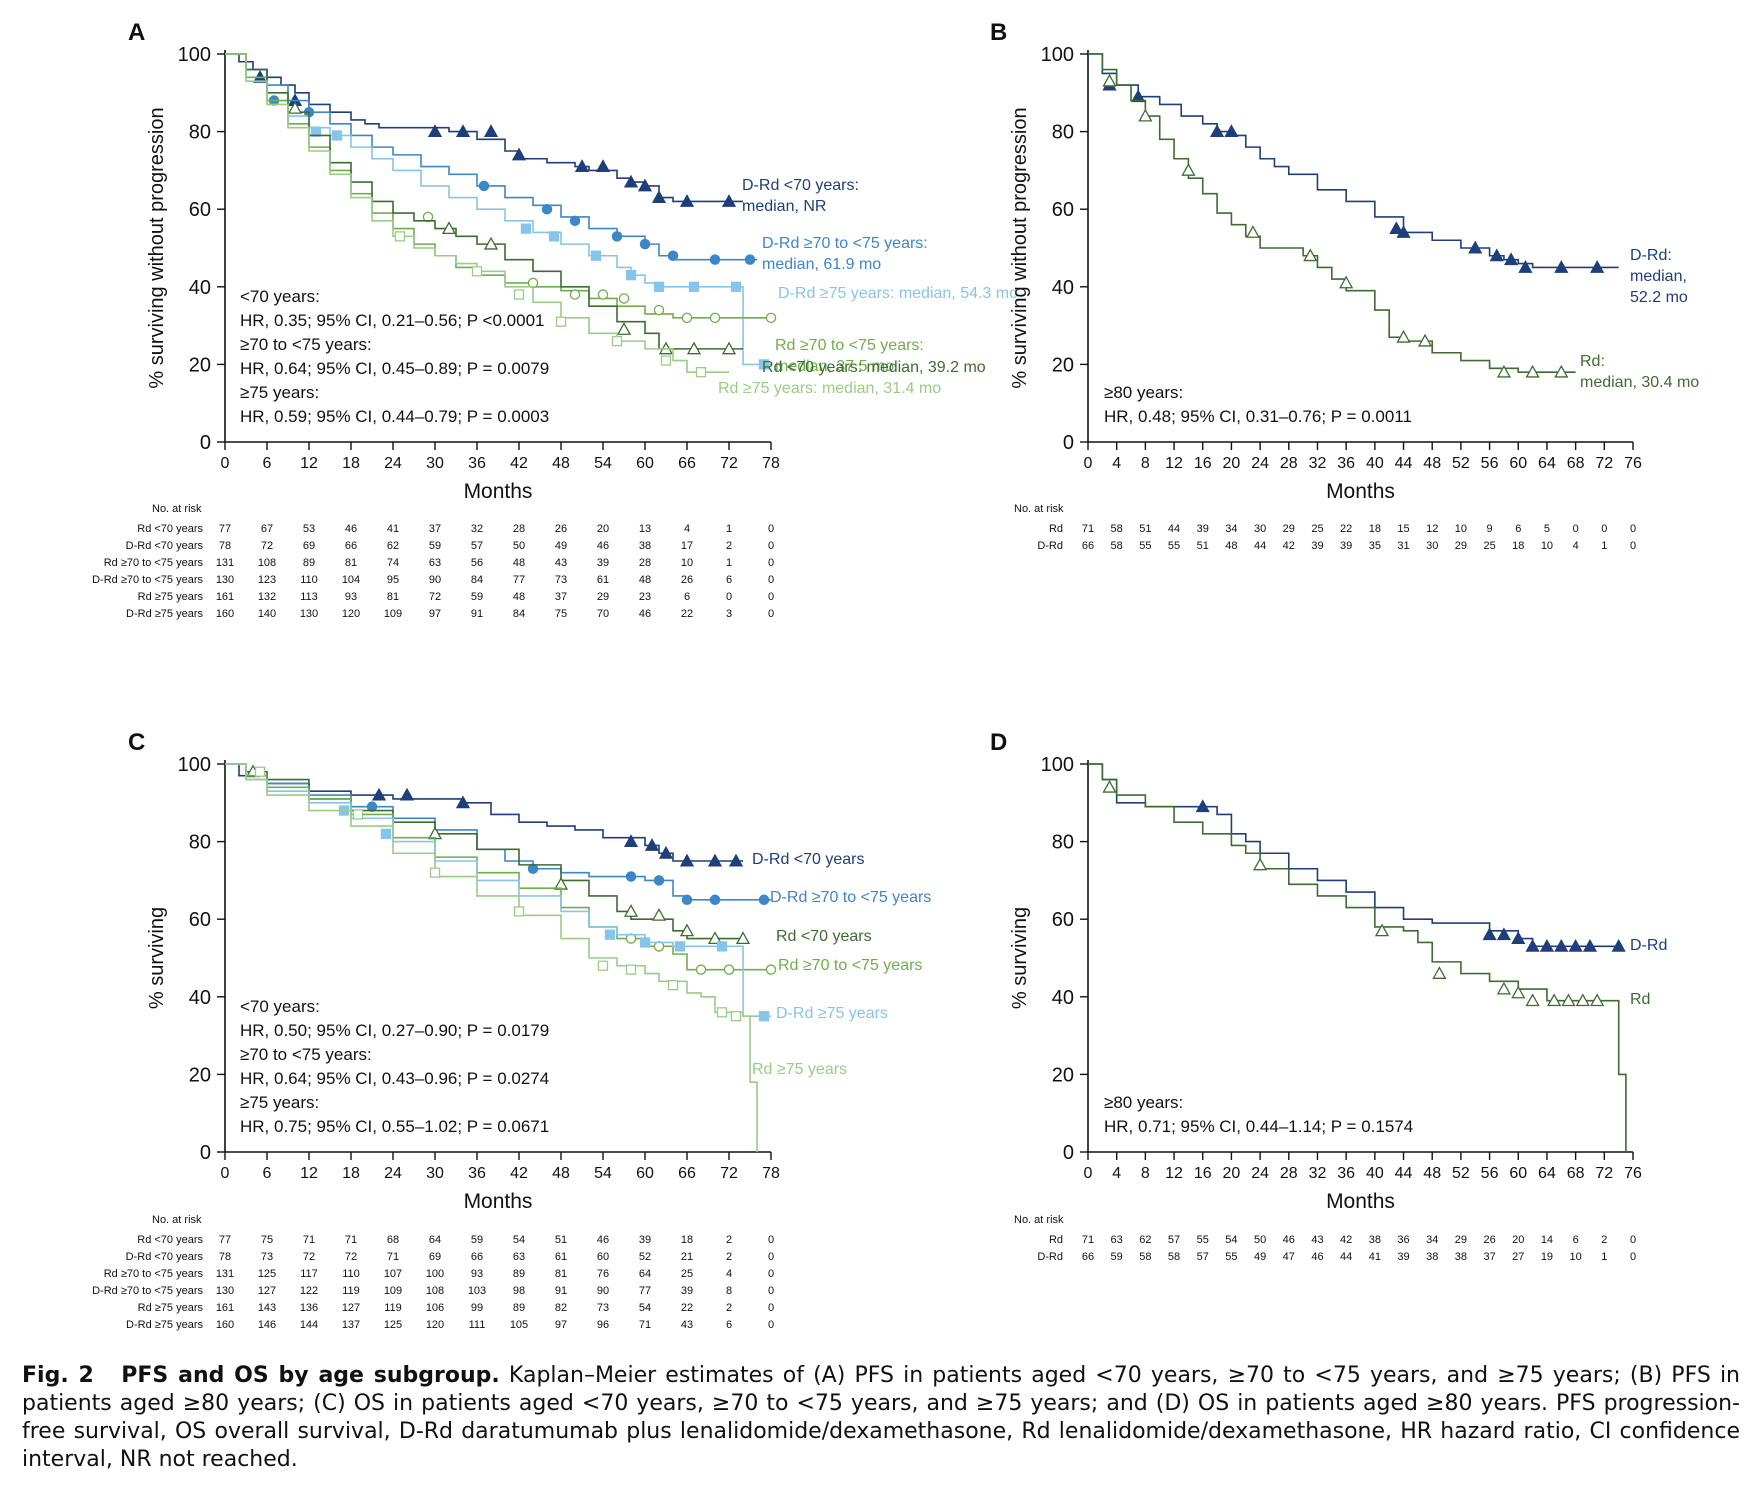 This screenshot has width=1764, height=1502. I want to click on panel-a-risk-value: 4, so click(687, 529).